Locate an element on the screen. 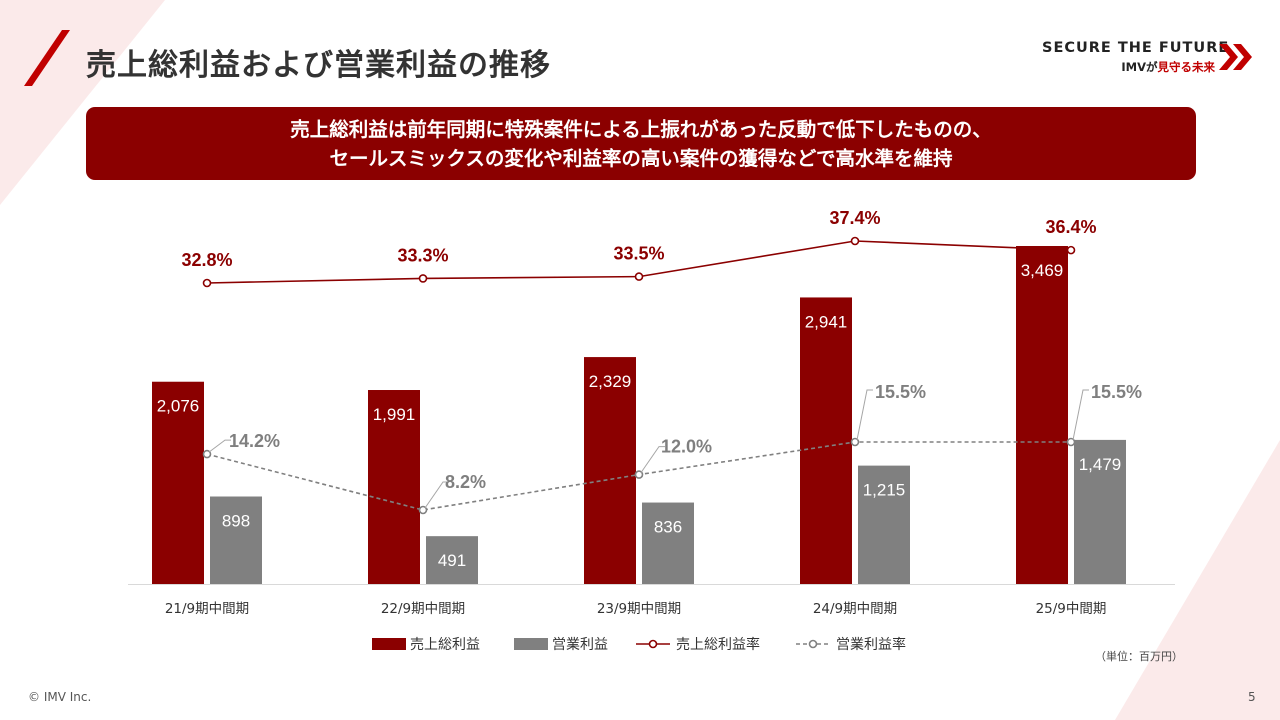 This screenshot has height=720, width=1280. bar-operating-profit-label: 1,215 is located at coordinates (884, 490).